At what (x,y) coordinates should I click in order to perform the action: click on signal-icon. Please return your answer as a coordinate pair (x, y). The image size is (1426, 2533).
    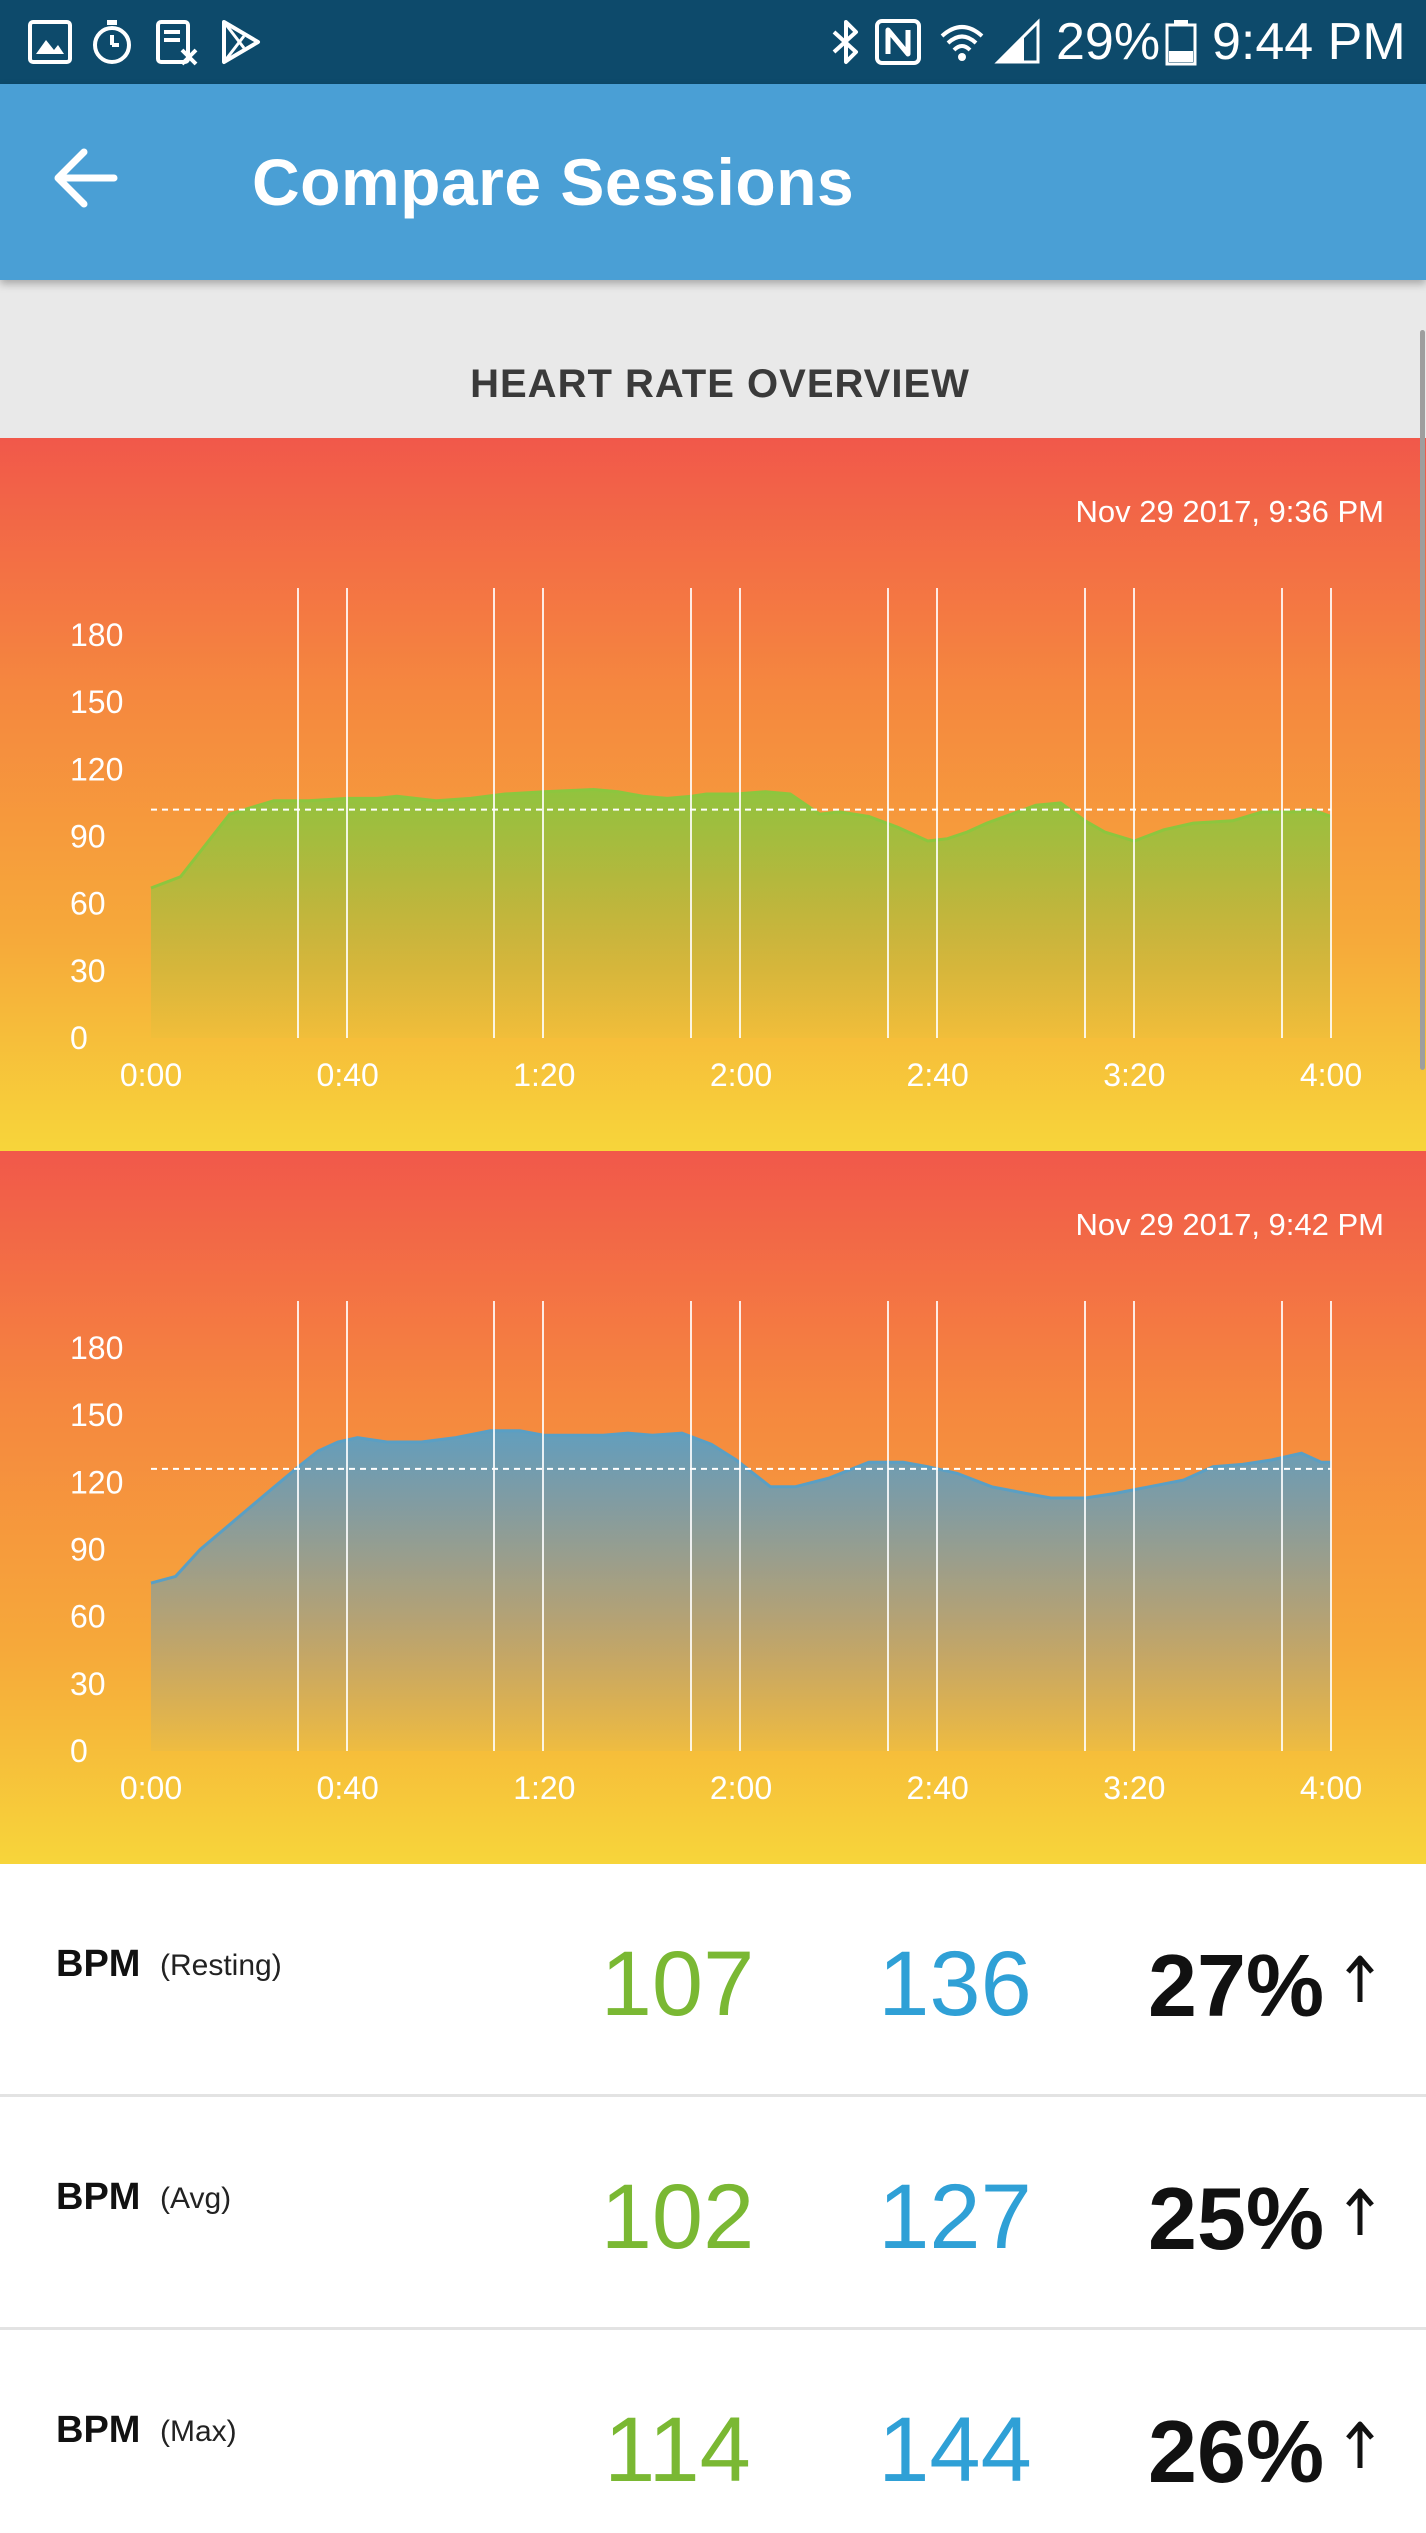
    Looking at the image, I should click on (1017, 41).